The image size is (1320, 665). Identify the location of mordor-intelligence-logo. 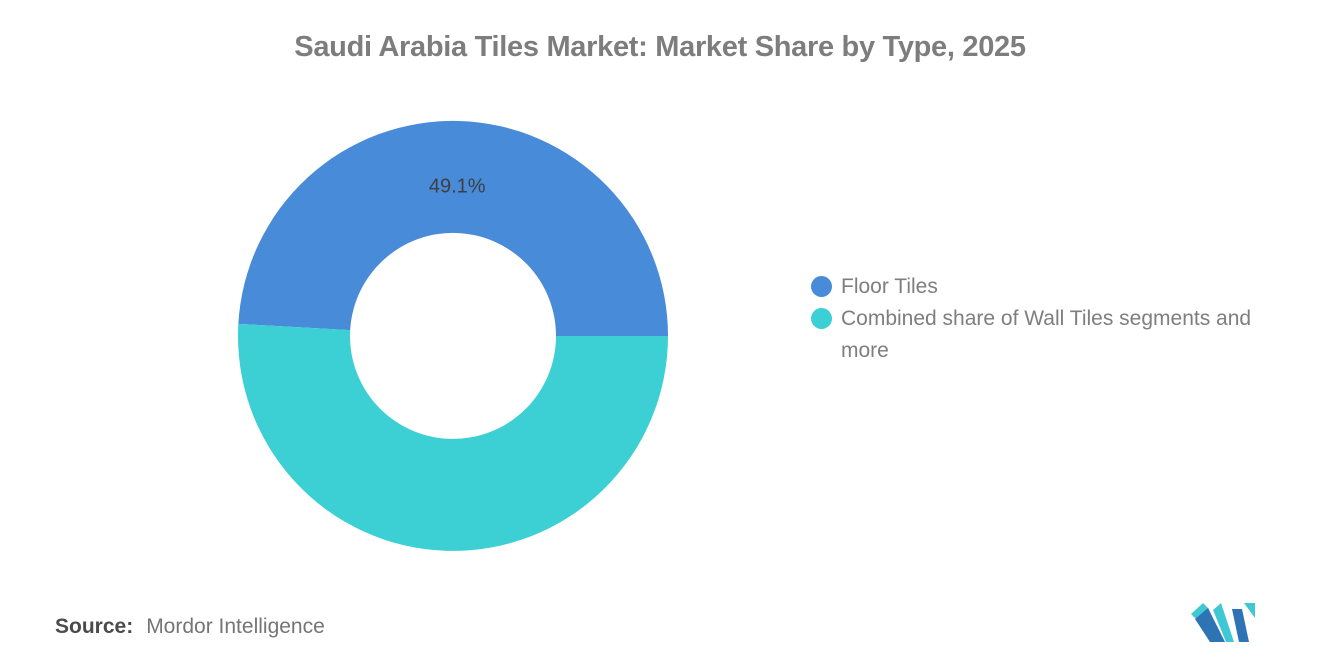
(1223, 622).